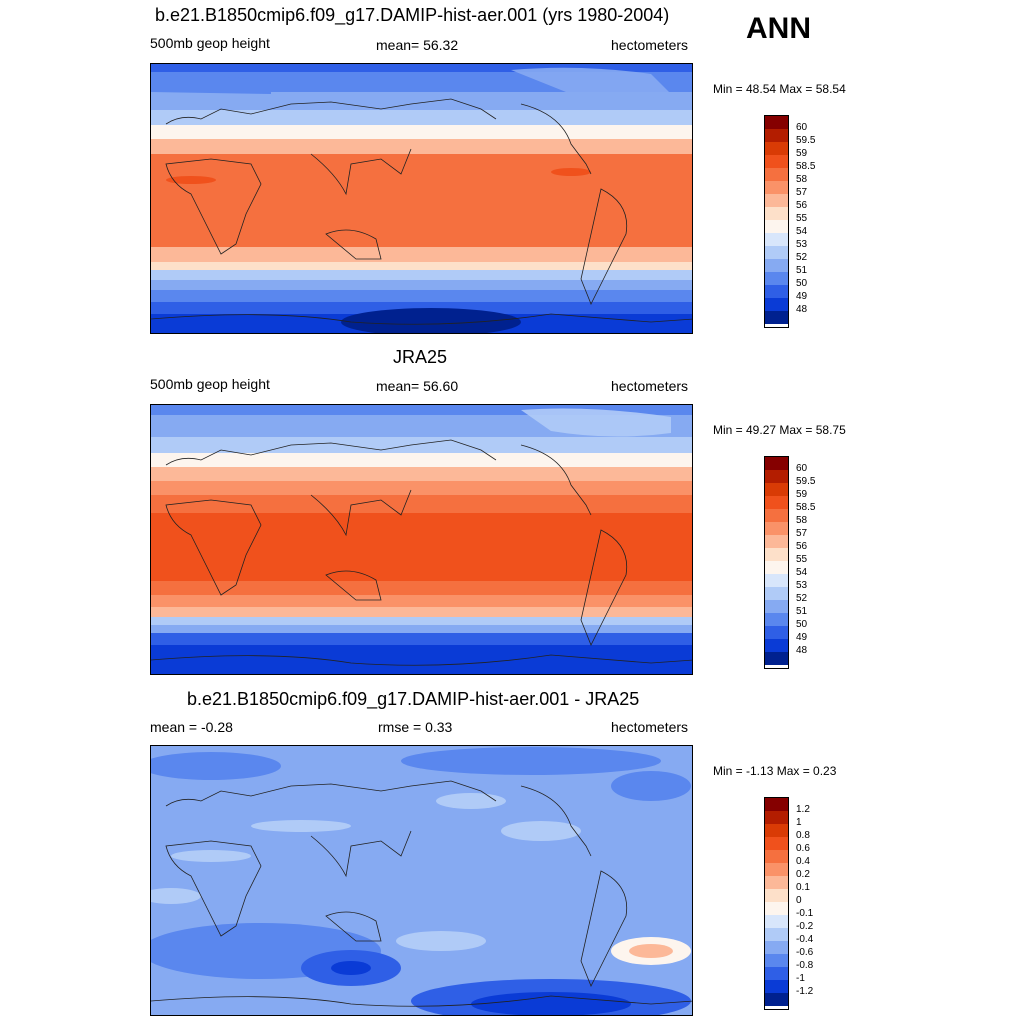  What do you see at coordinates (779, 89) in the screenshot?
I see `panel1-minmax: Min = 48.54 Max = 58.54` at bounding box center [779, 89].